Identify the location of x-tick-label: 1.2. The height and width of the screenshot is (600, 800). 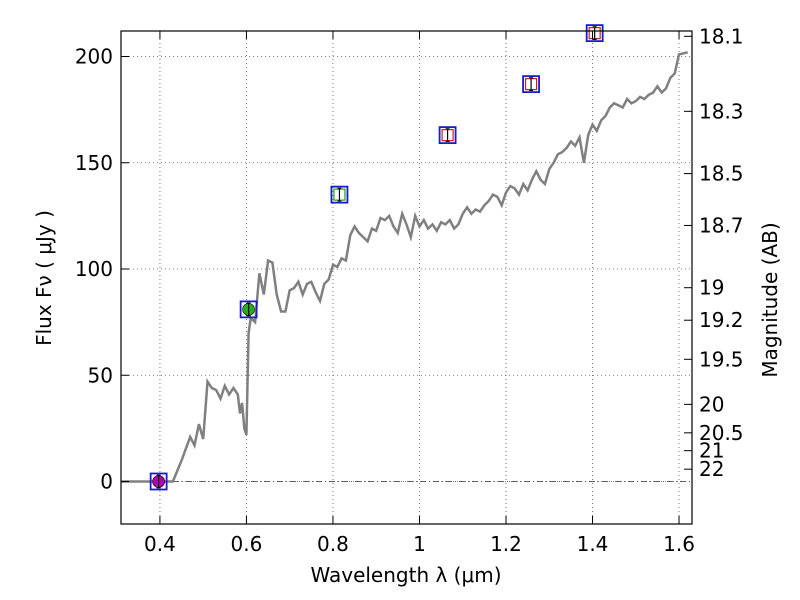
(506, 544).